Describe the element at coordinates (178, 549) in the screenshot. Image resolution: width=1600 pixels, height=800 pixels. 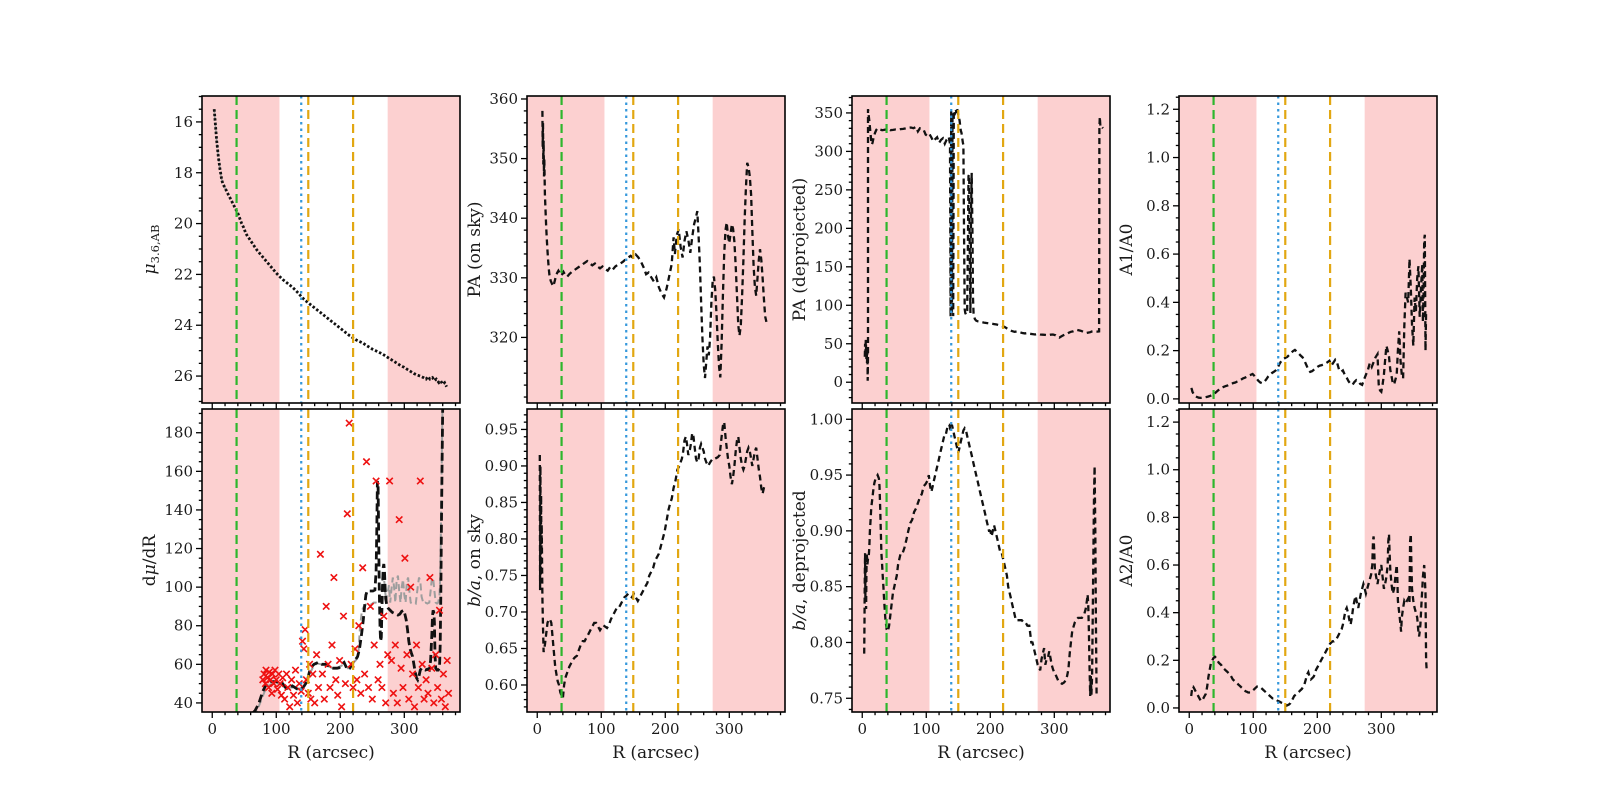
I see `y-tick-label: 120` at that location.